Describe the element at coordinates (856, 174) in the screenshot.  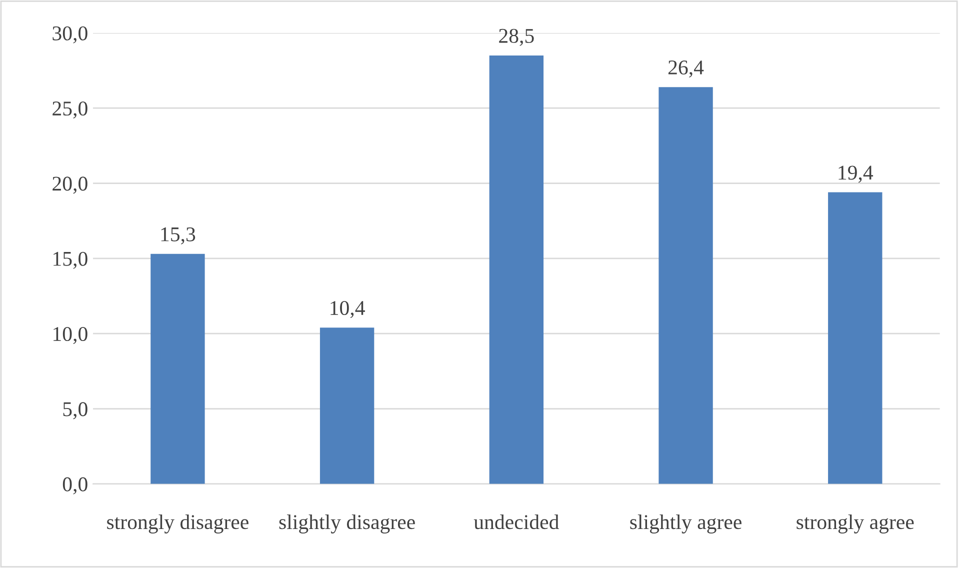
I see `data-label: 19,4` at that location.